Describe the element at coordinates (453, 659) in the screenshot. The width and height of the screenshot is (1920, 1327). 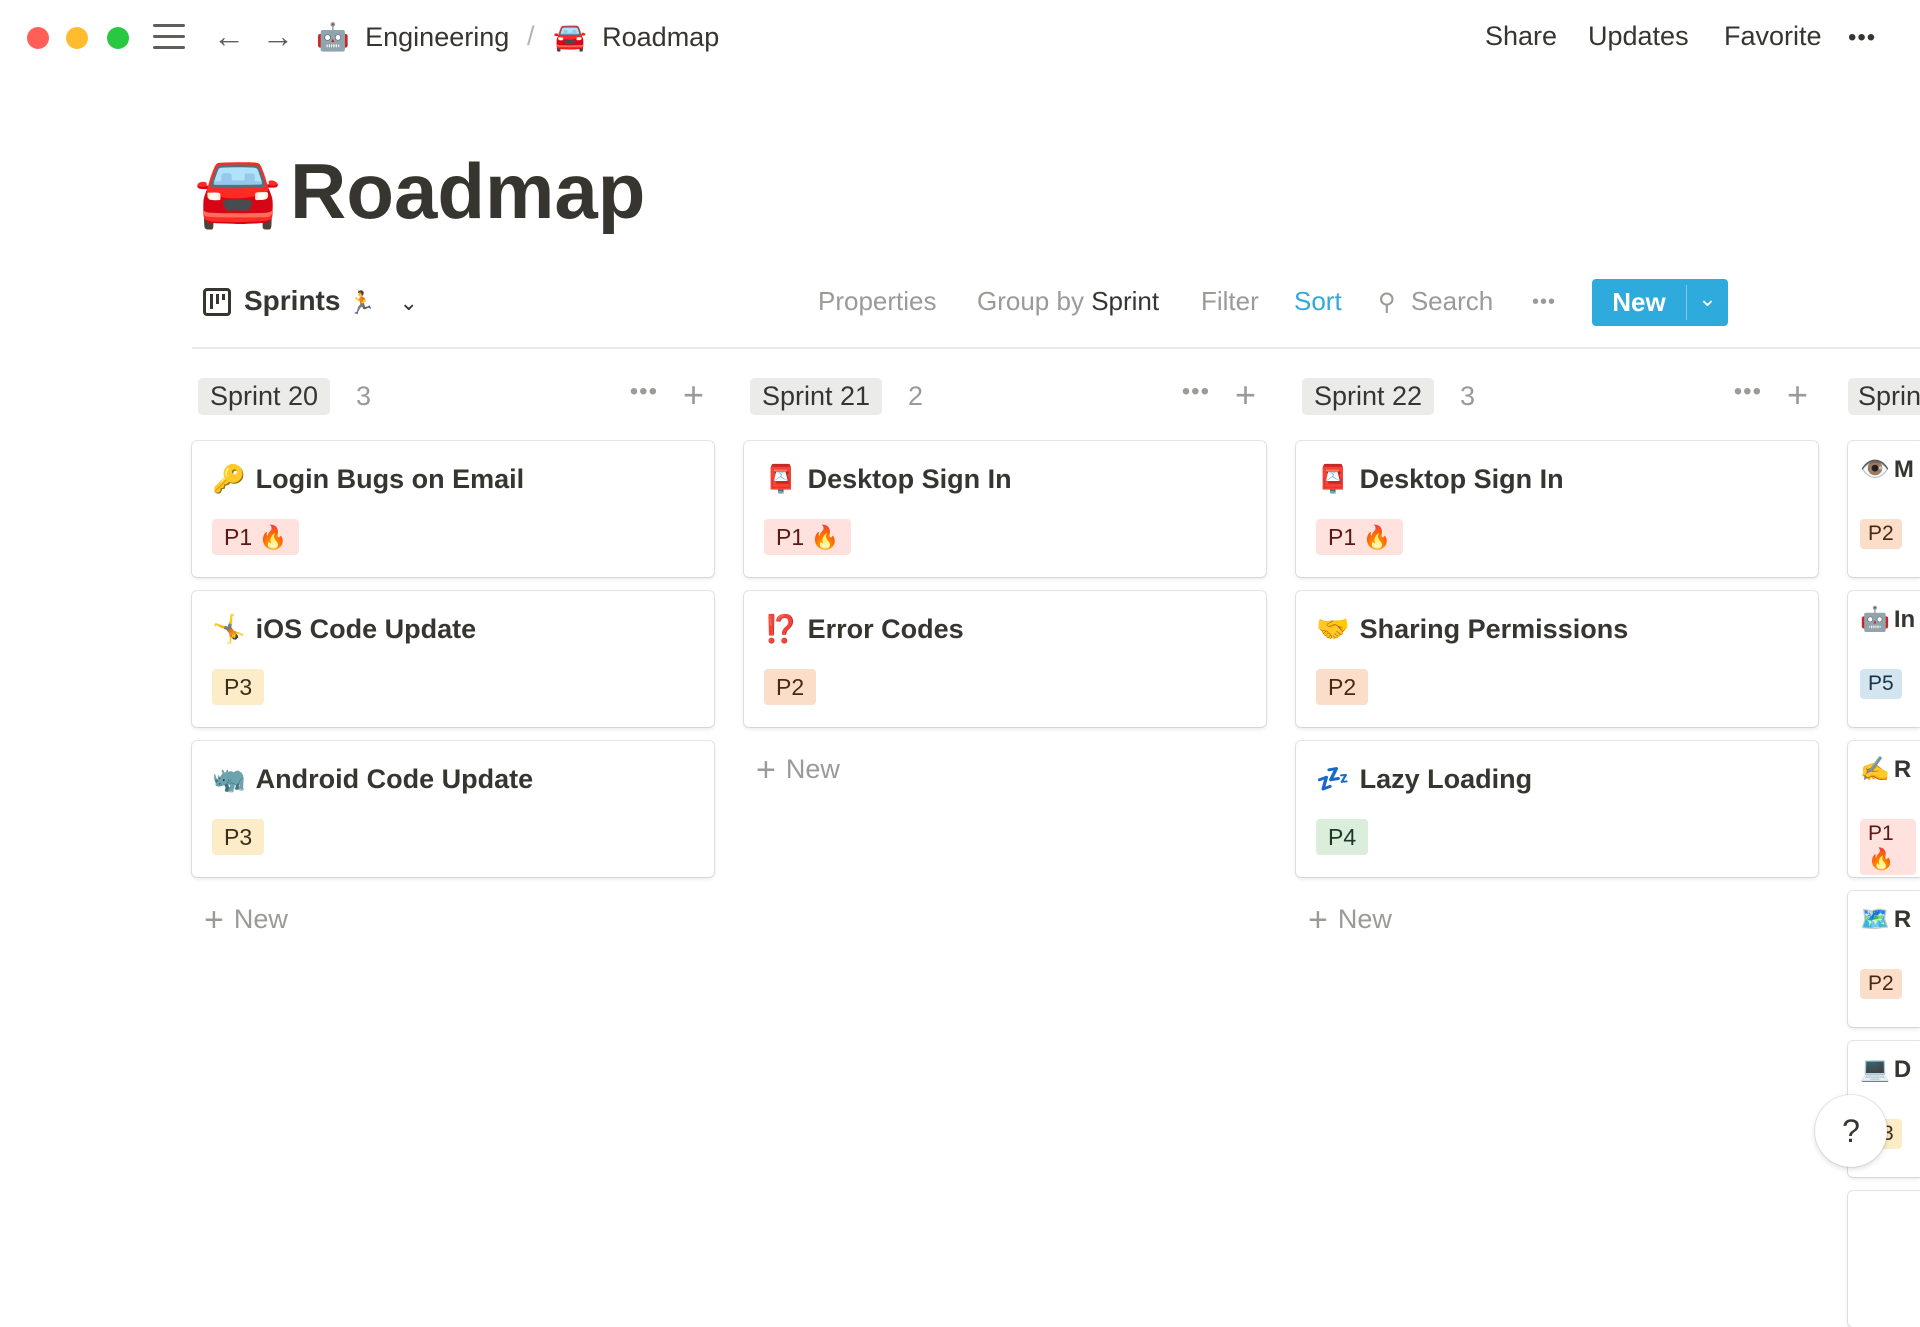
I see `board-card: 🤸 iOS Code Update P3` at that location.